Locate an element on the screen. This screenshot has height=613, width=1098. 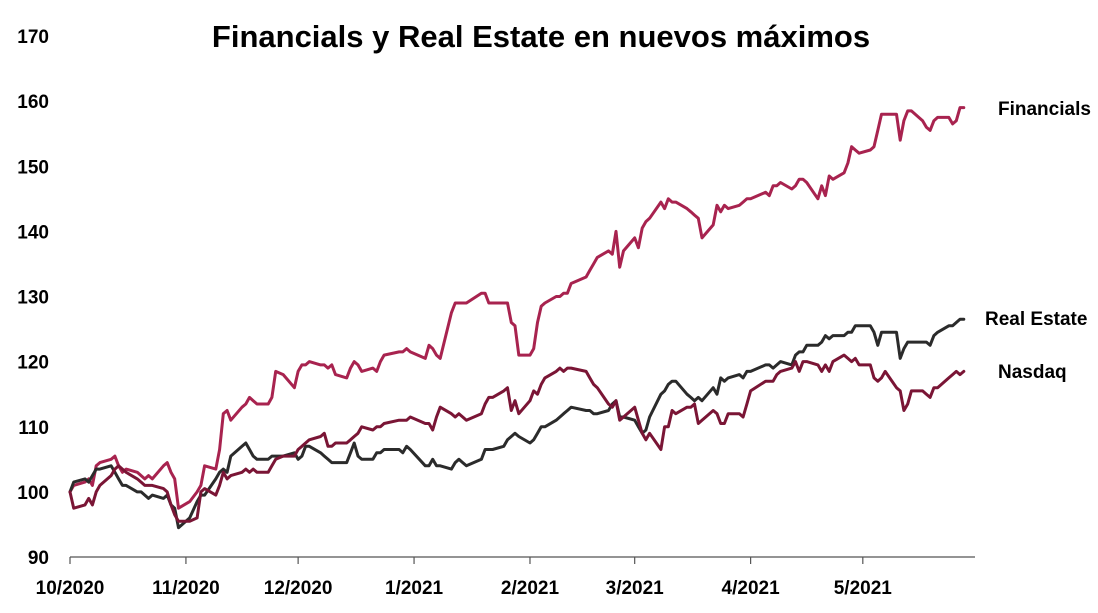
y-tick-label: 150 is located at coordinates (33, 167).